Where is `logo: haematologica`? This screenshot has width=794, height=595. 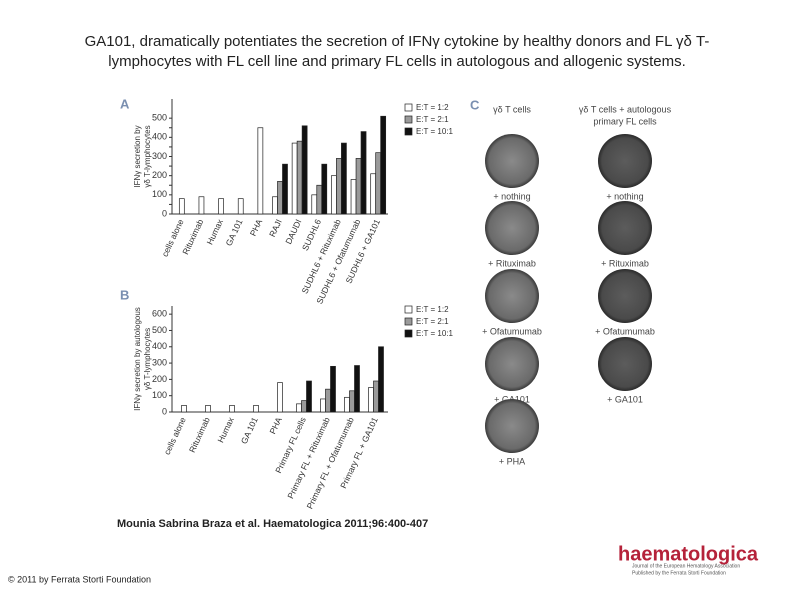 logo: haematologica is located at coordinates (688, 554).